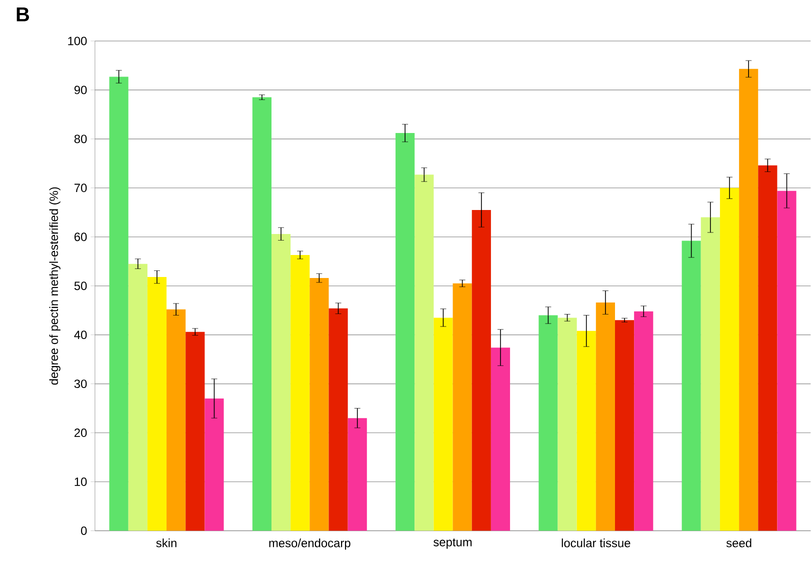 The image size is (811, 566). What do you see at coordinates (309, 544) in the screenshot?
I see `x-tick-label: meso/endocarp` at bounding box center [309, 544].